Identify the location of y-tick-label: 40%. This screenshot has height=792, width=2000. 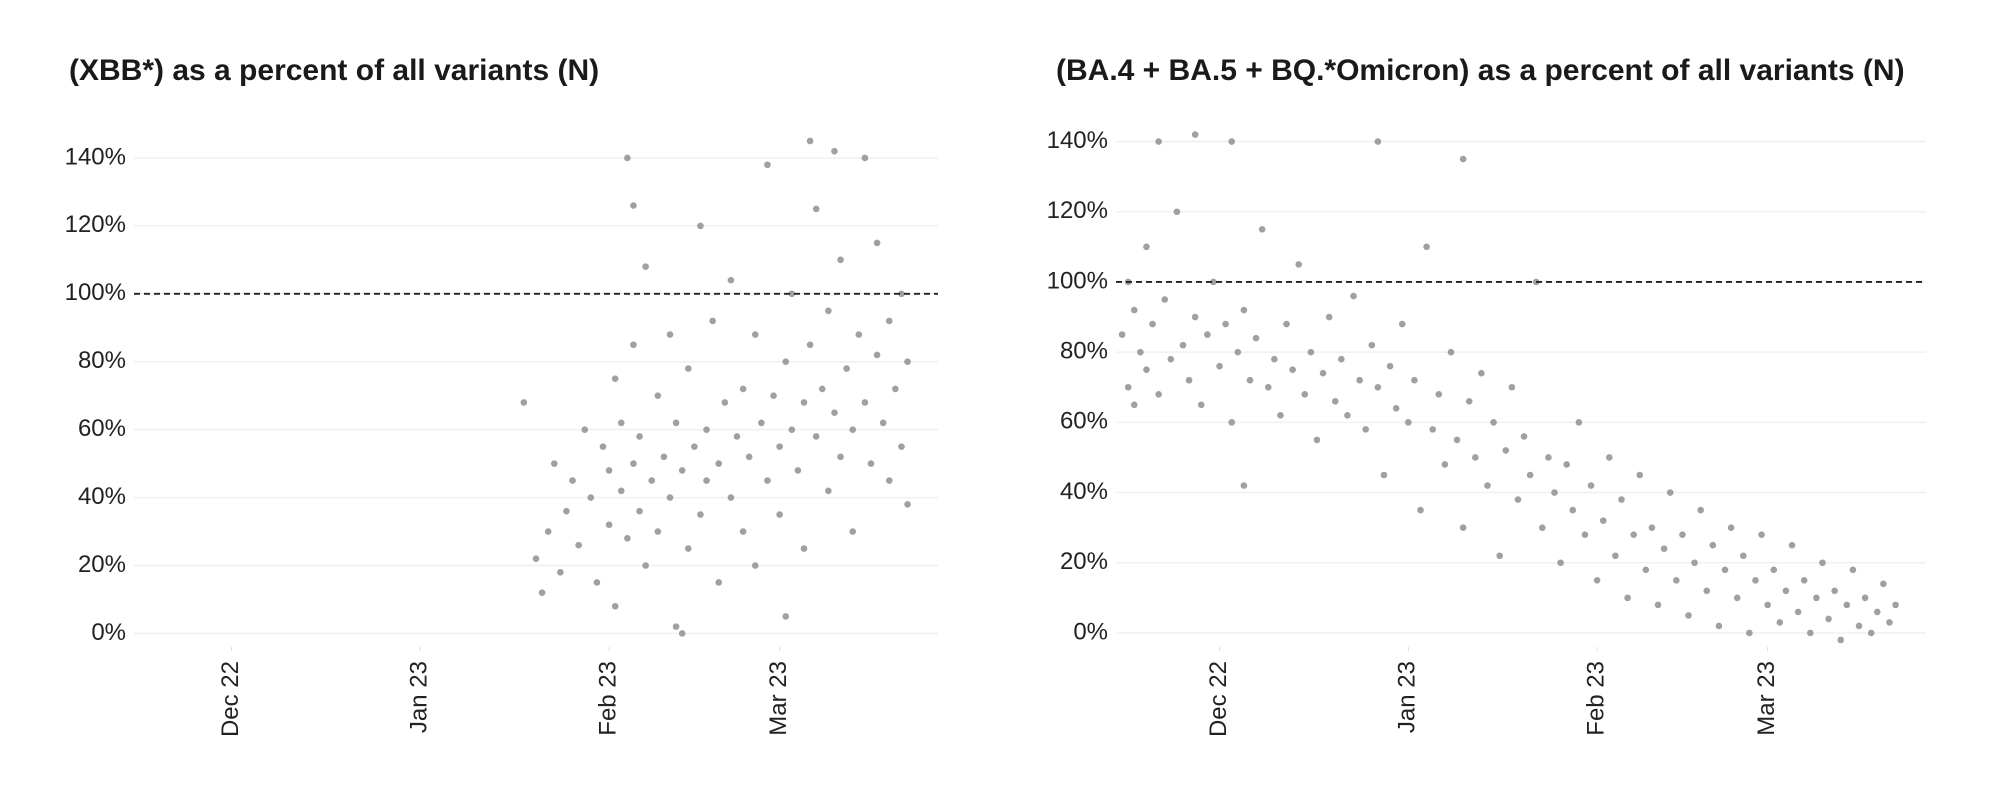
(102, 496).